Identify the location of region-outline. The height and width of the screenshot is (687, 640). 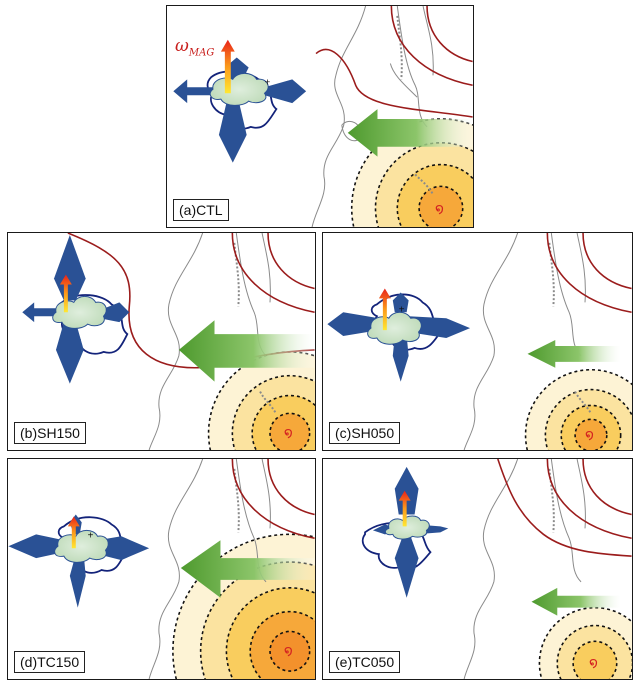
(406, 322).